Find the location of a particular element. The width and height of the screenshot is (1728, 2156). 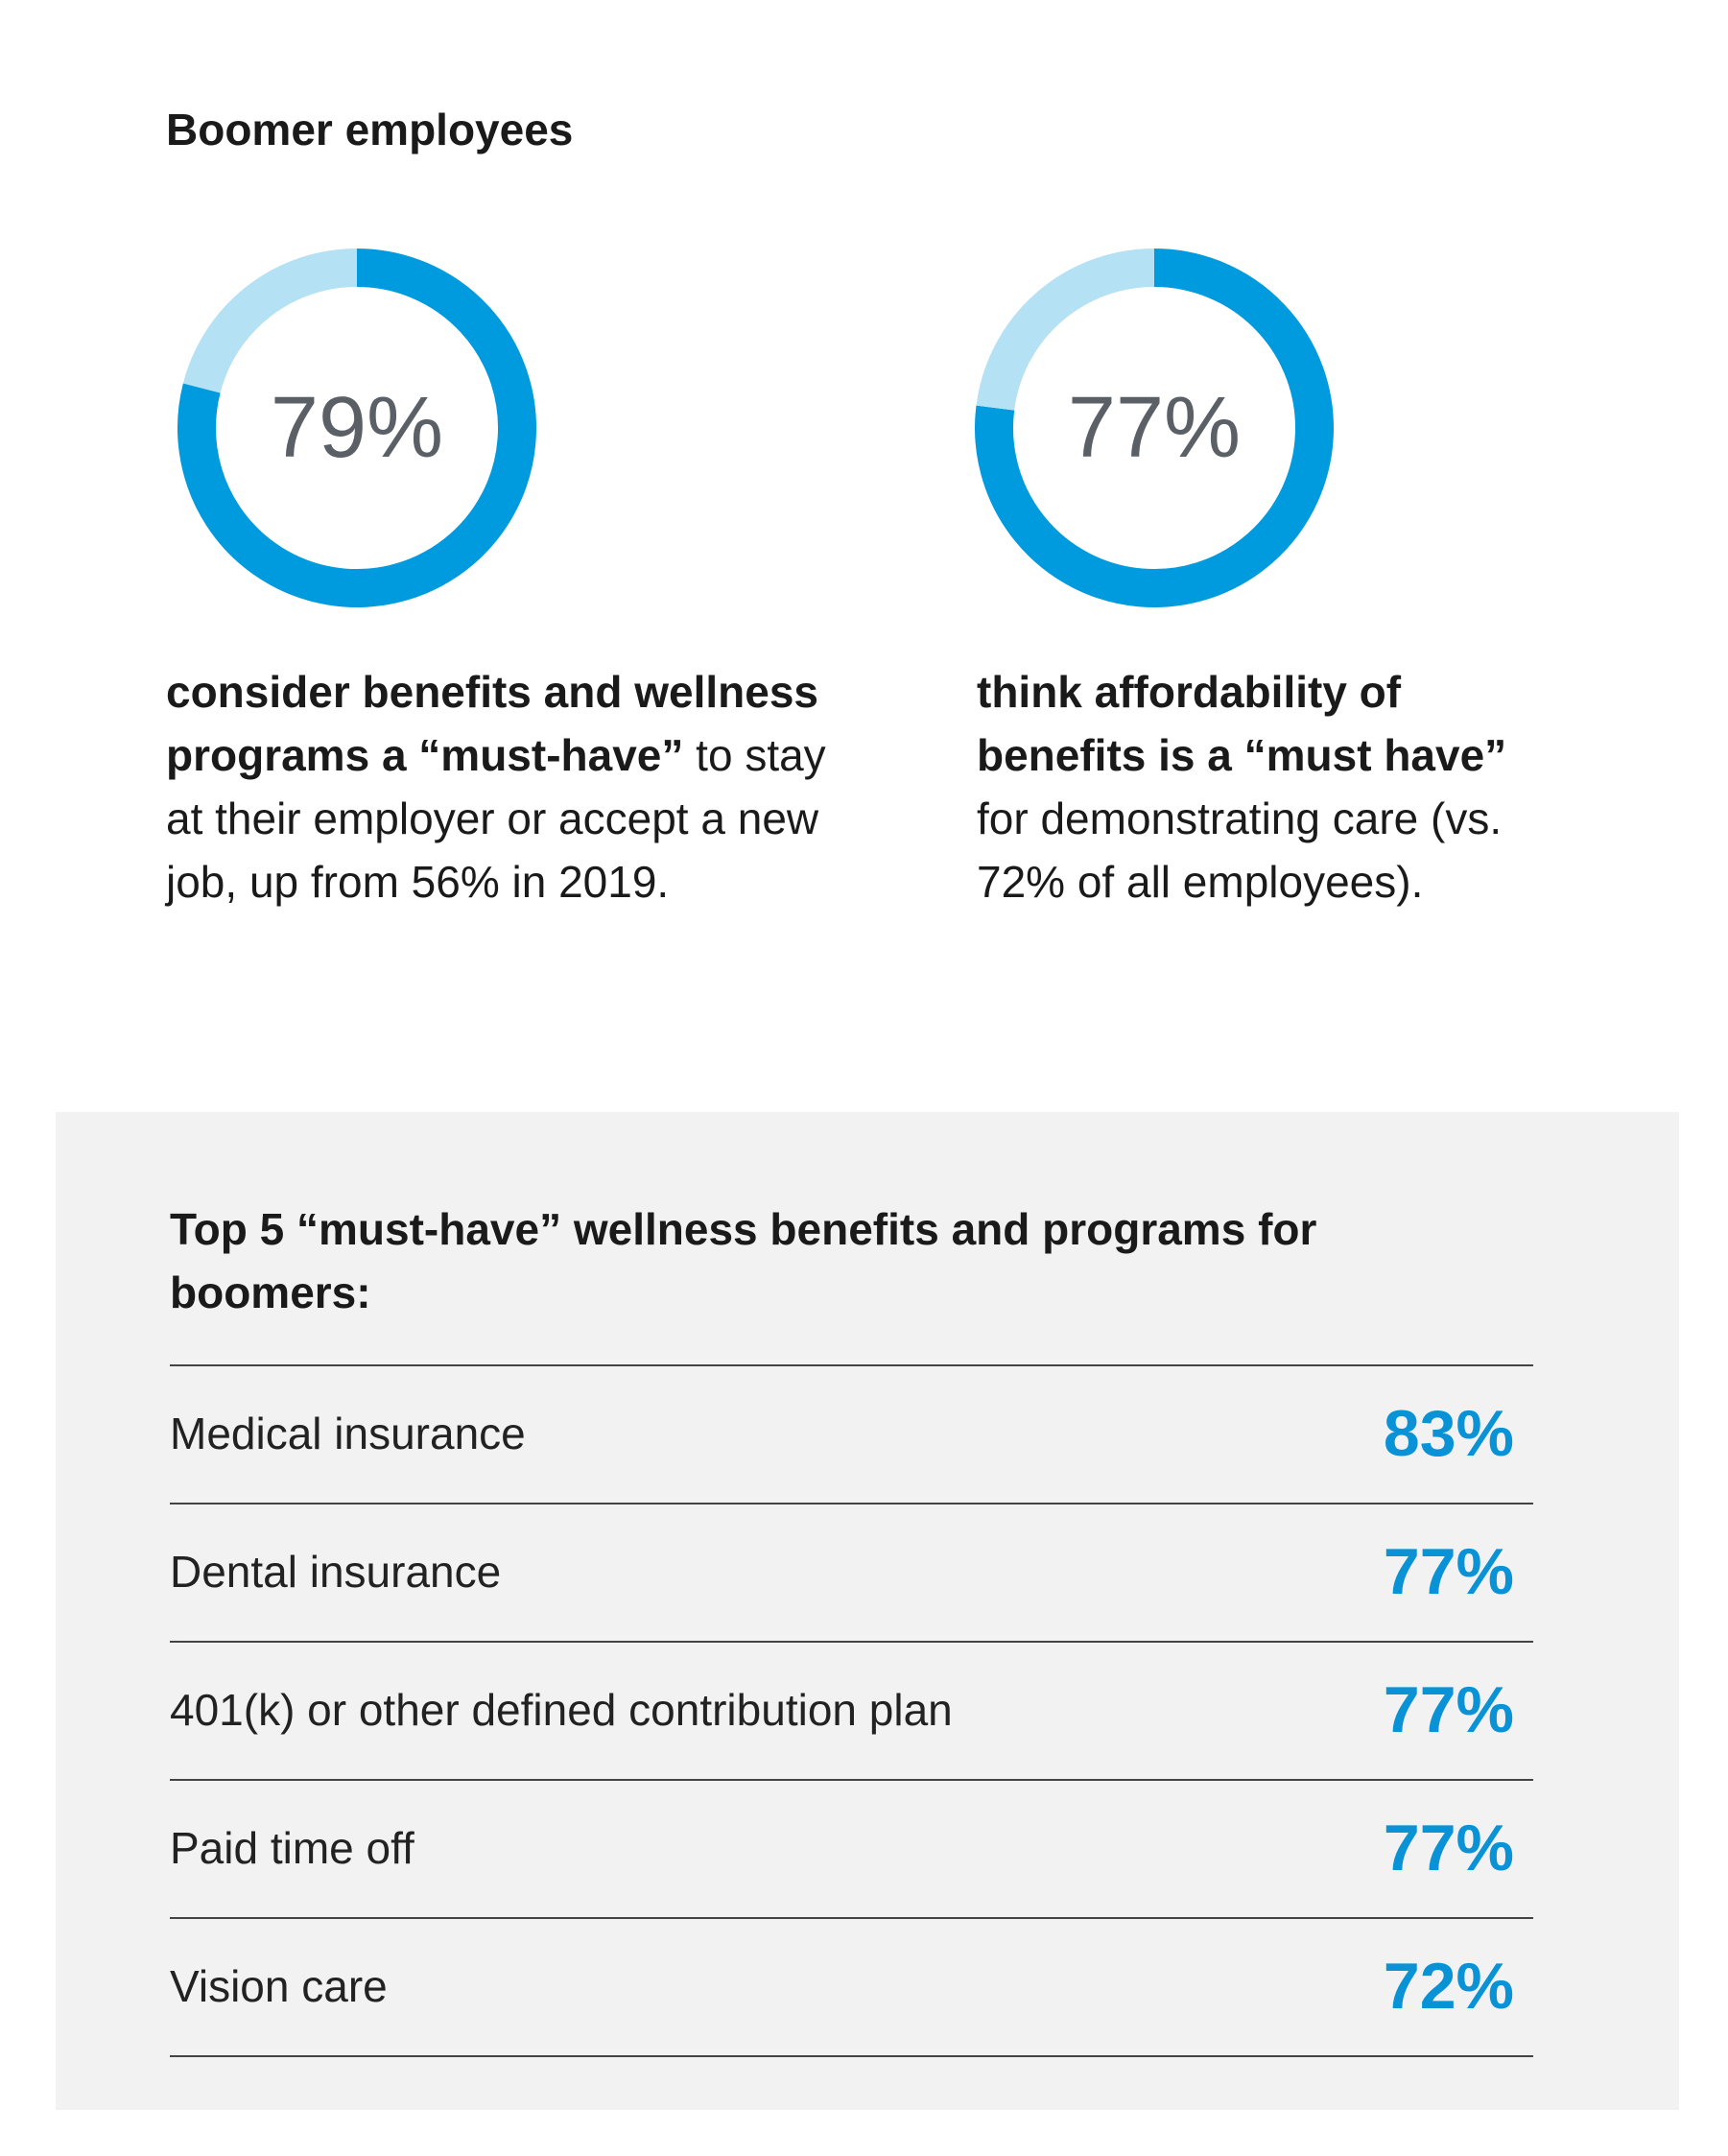

row-label: Vision care is located at coordinates (279, 1986).